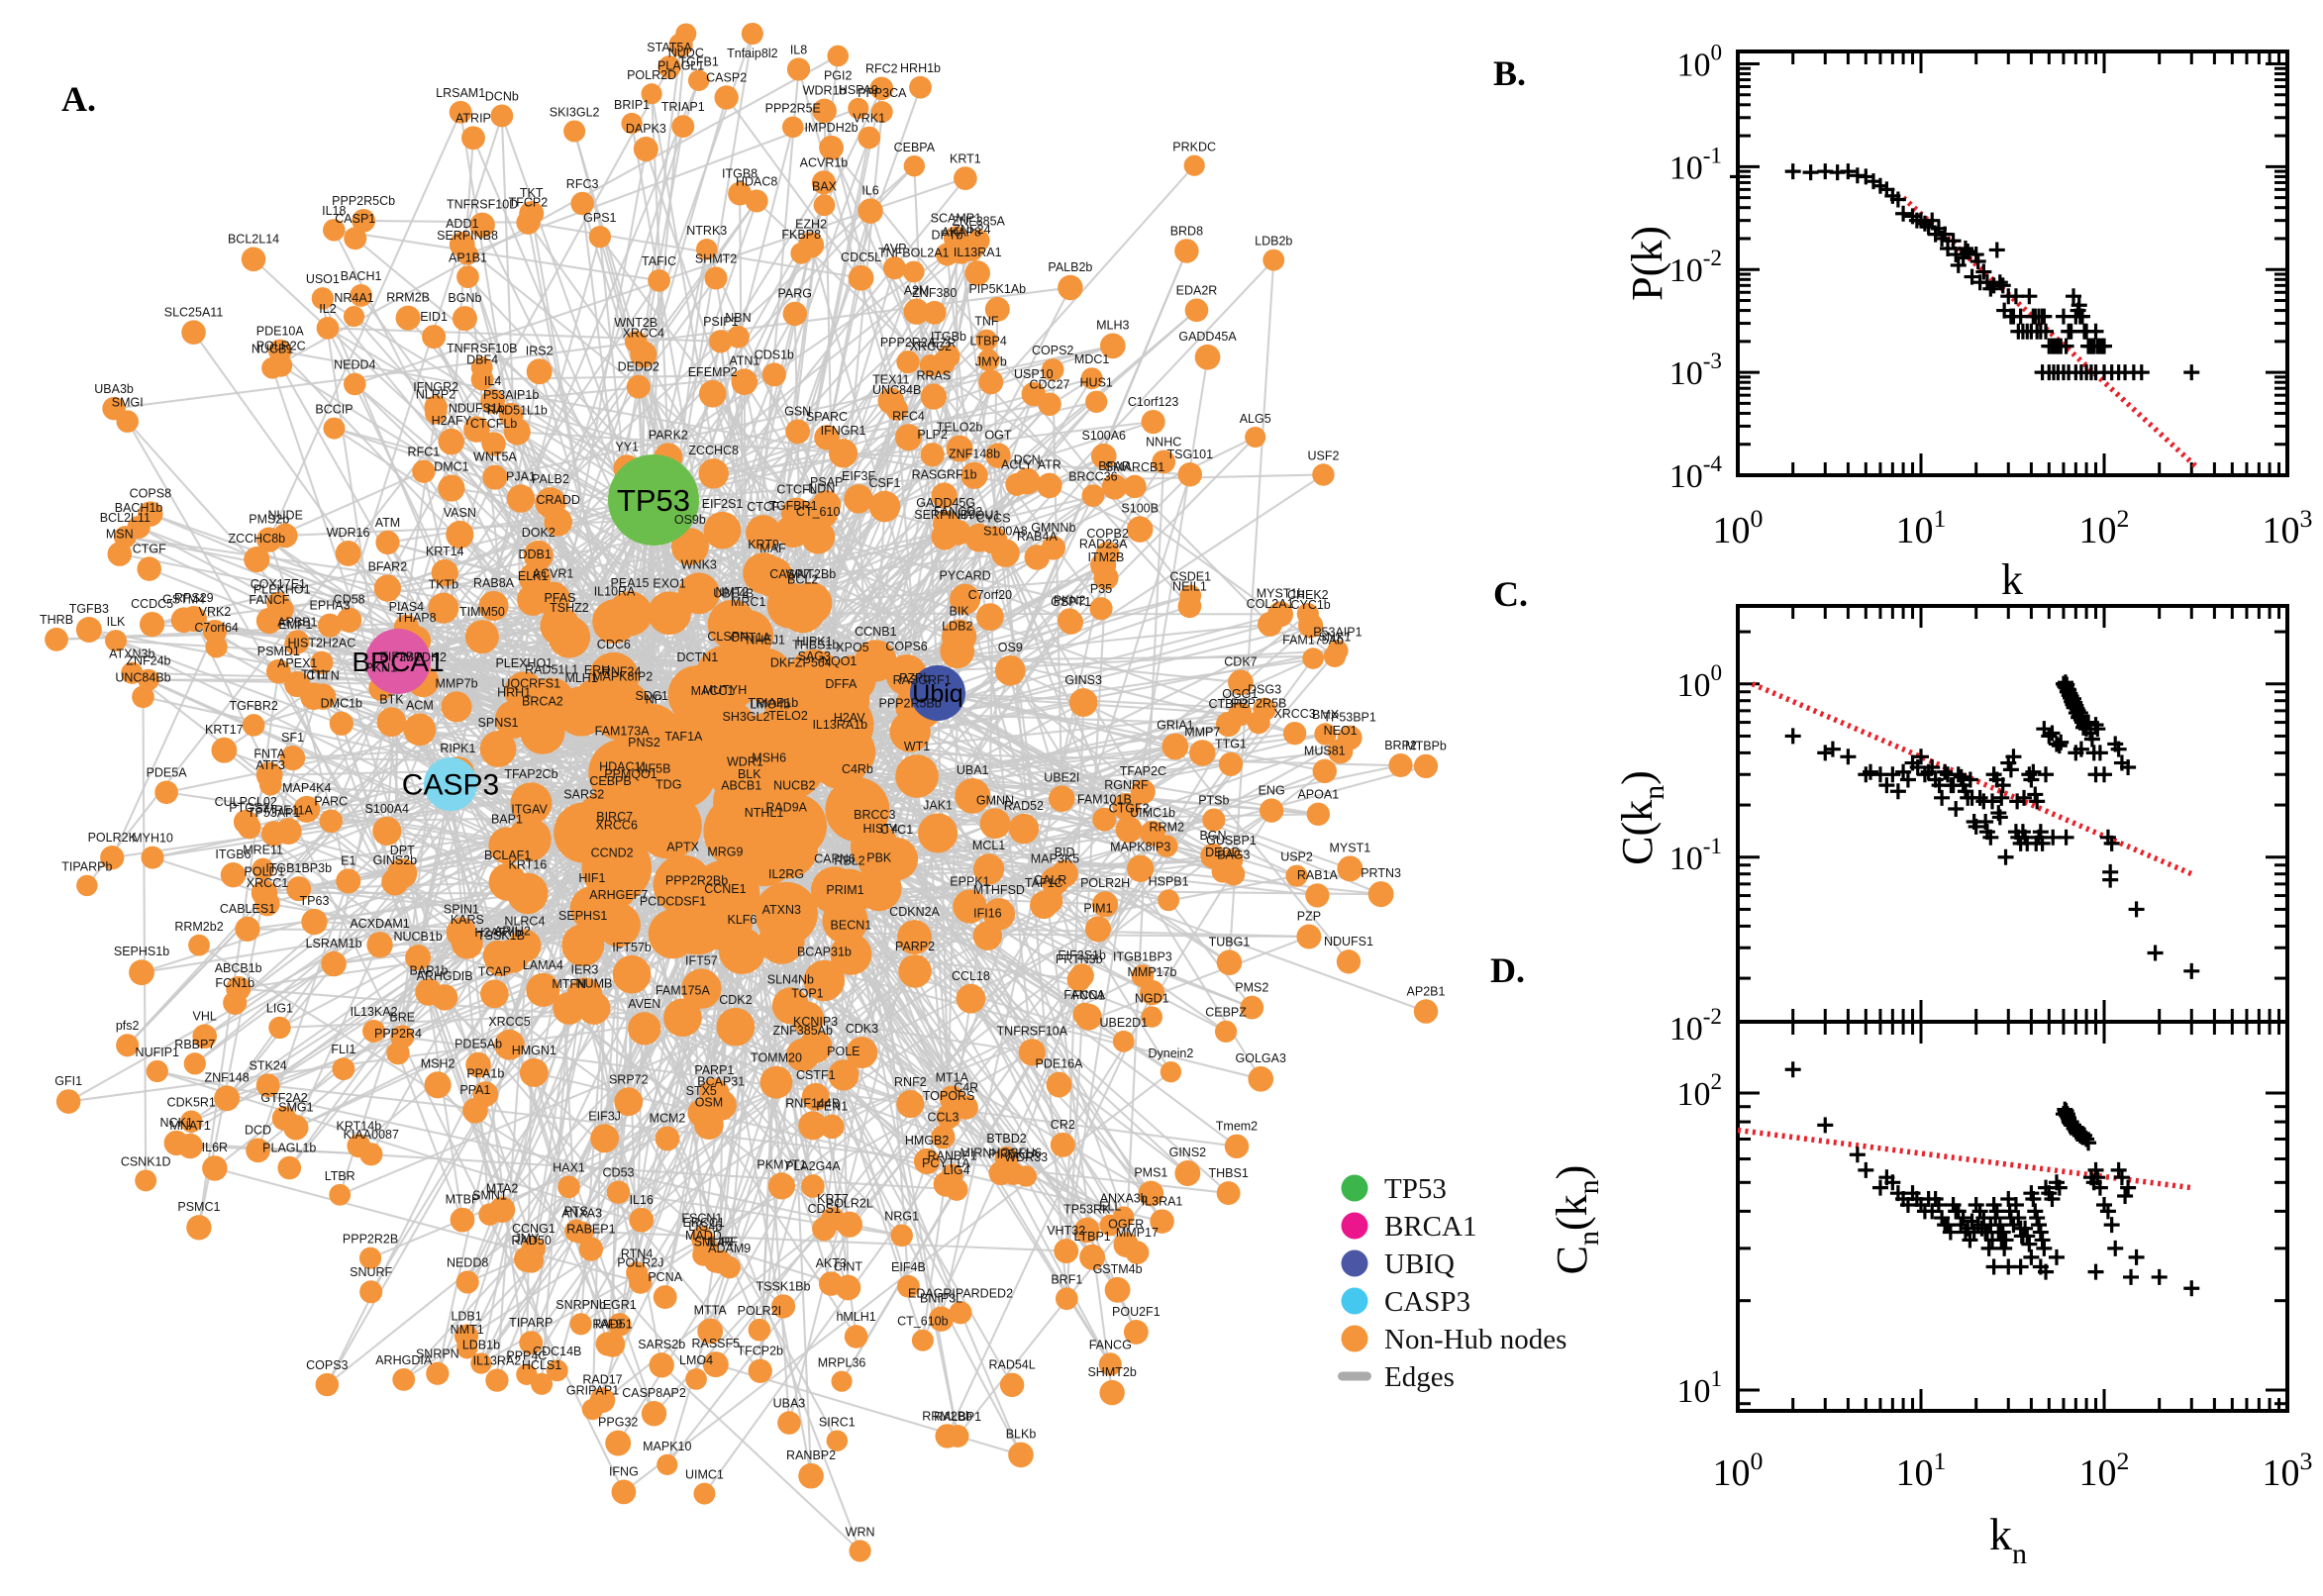 This screenshot has height=1596, width=2323. What do you see at coordinates (227, 1077) in the screenshot?
I see `gene-label: ZNF148` at bounding box center [227, 1077].